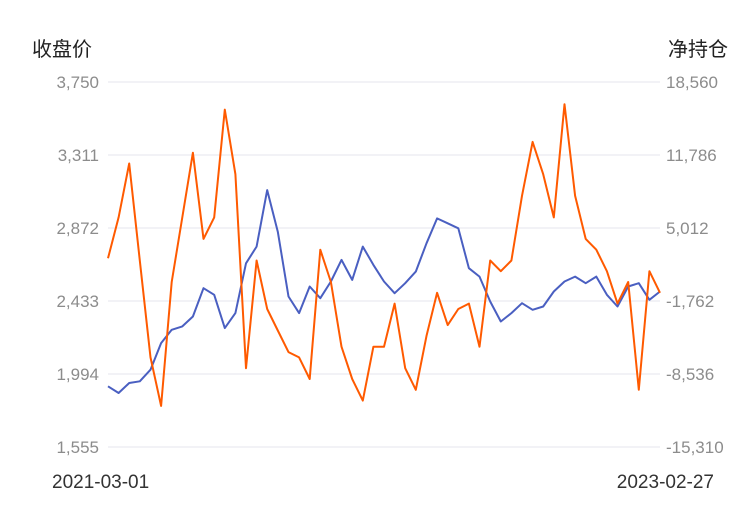 The height and width of the screenshot is (510, 750). Describe the element at coordinates (77, 374) in the screenshot. I see `left-tick-label: 1,994` at that location.